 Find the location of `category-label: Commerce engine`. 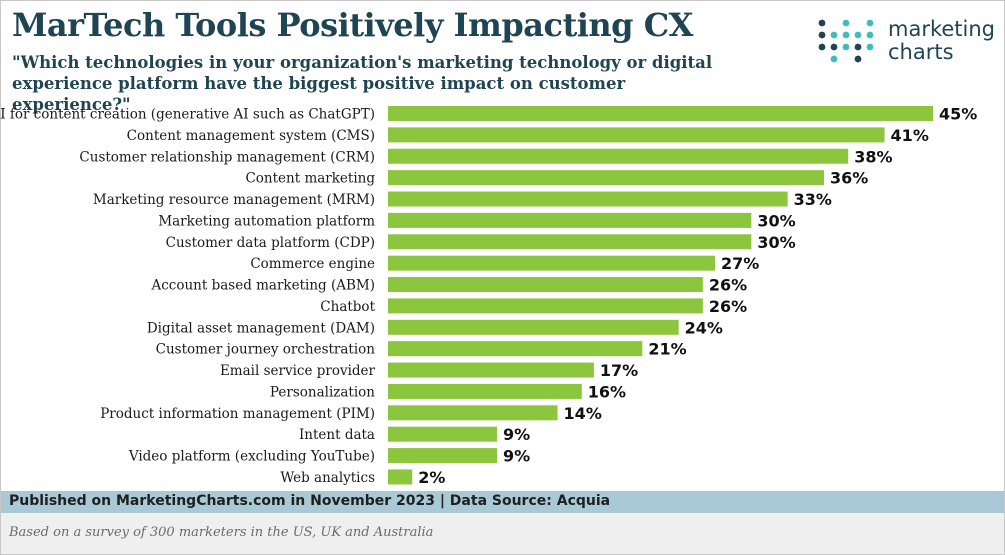

category-label: Commerce engine is located at coordinates (312, 264).